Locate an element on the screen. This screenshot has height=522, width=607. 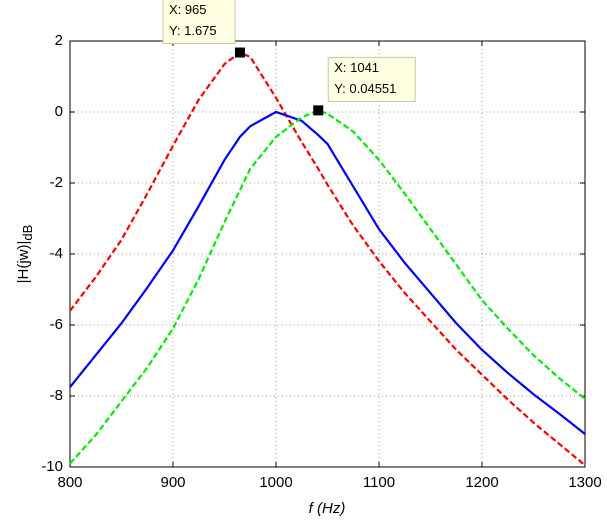
datatip: X: 965 Y: 1.675 is located at coordinates (199, 22).